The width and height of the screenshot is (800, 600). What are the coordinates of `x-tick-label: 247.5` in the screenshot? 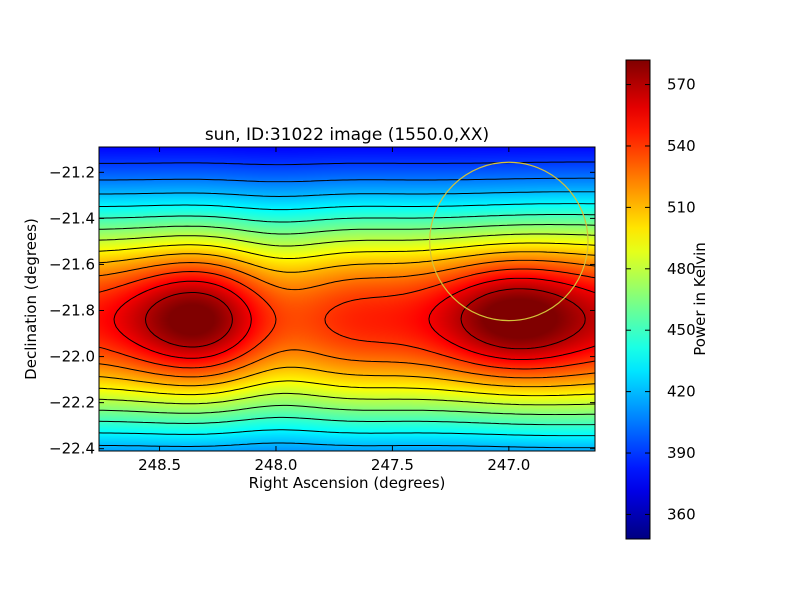 It's located at (392, 465).